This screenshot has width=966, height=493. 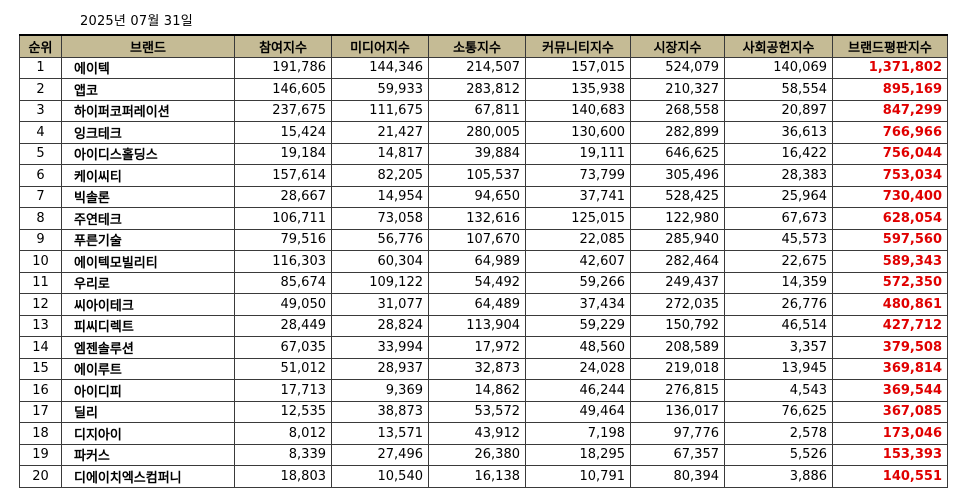 I want to click on market-cell: 268,558, so click(x=677, y=110).